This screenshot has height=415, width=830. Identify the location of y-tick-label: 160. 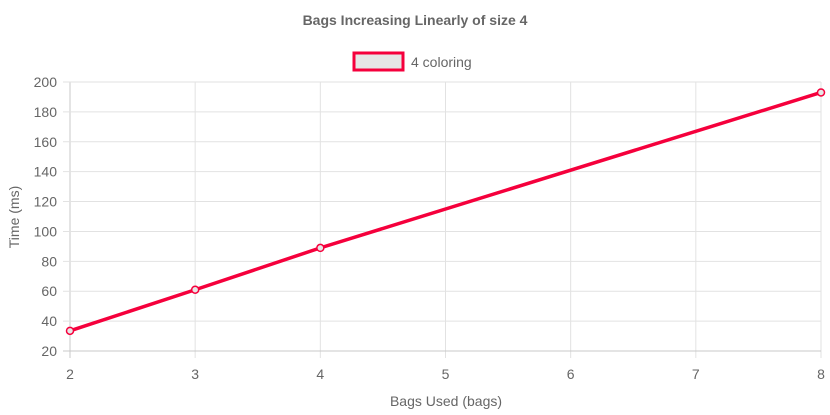
(46, 142).